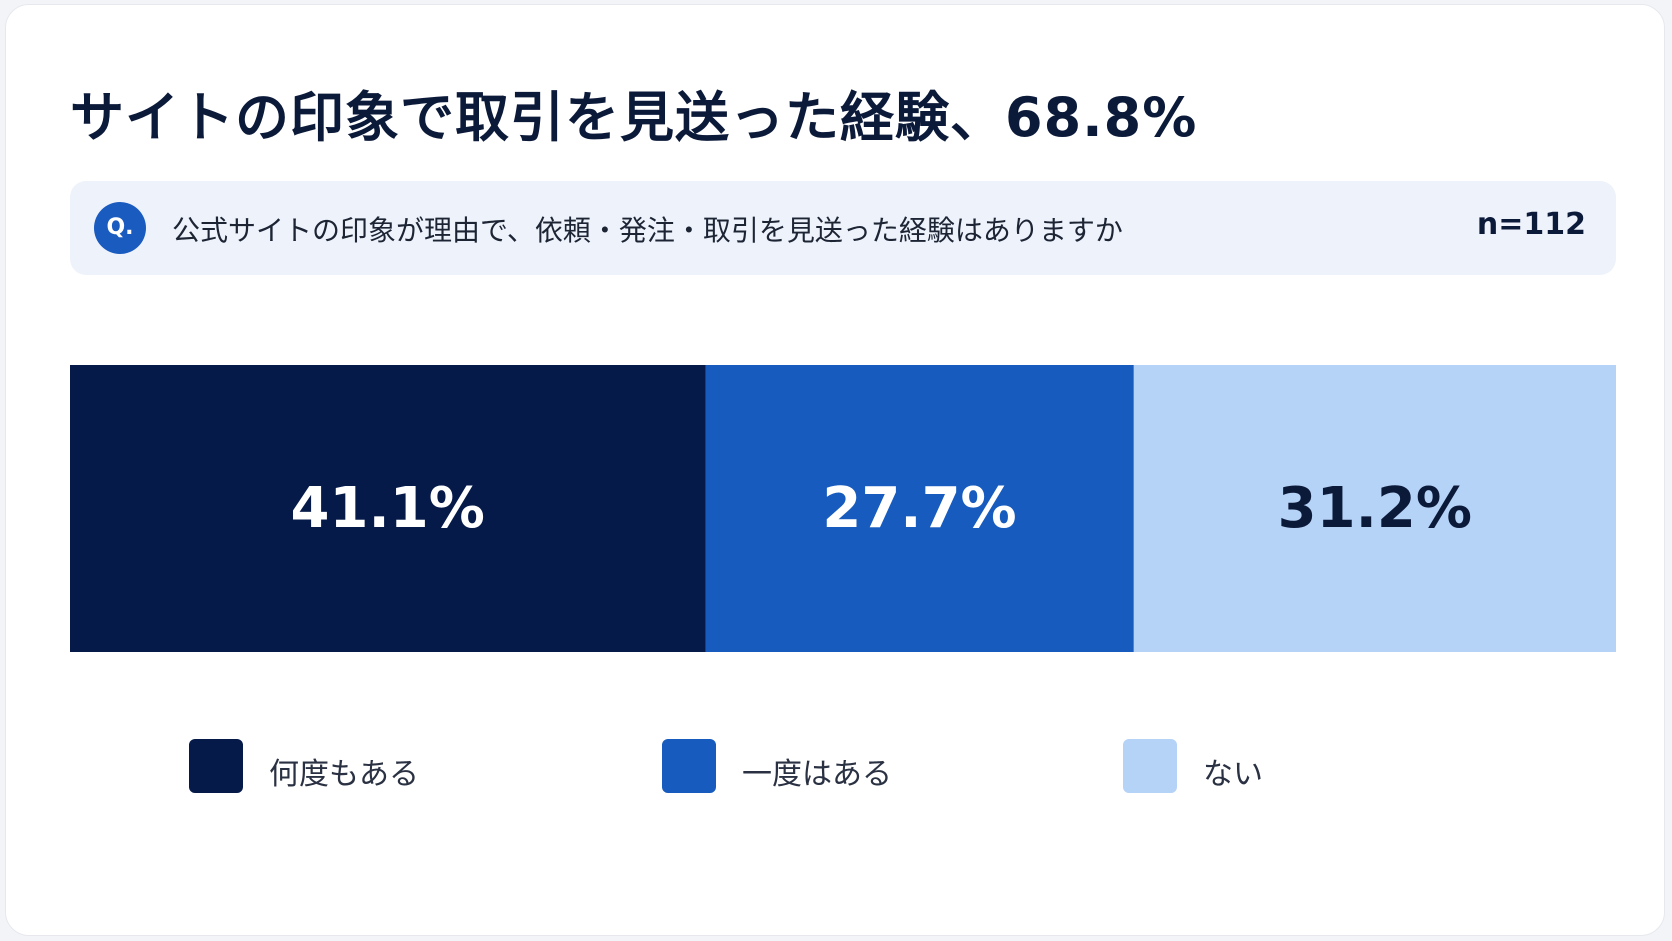 This screenshot has width=1672, height=941. Describe the element at coordinates (817, 774) in the screenshot. I see `legend-label-once: 一度はある` at that location.